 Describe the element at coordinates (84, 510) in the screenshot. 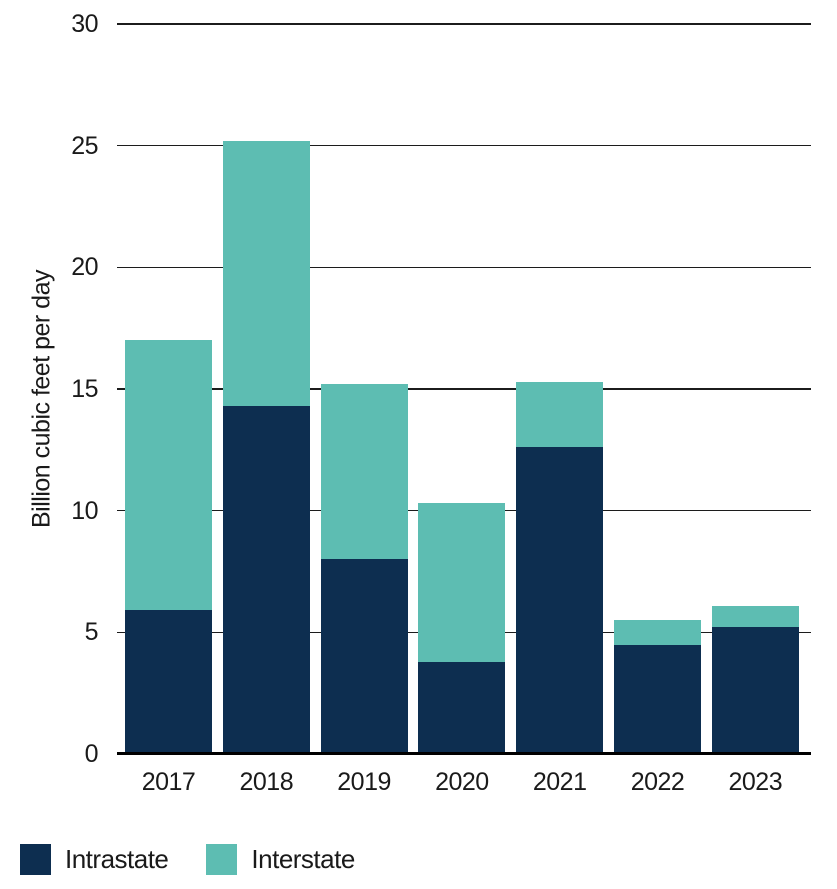

I see `y-tick-label-10: 10` at that location.